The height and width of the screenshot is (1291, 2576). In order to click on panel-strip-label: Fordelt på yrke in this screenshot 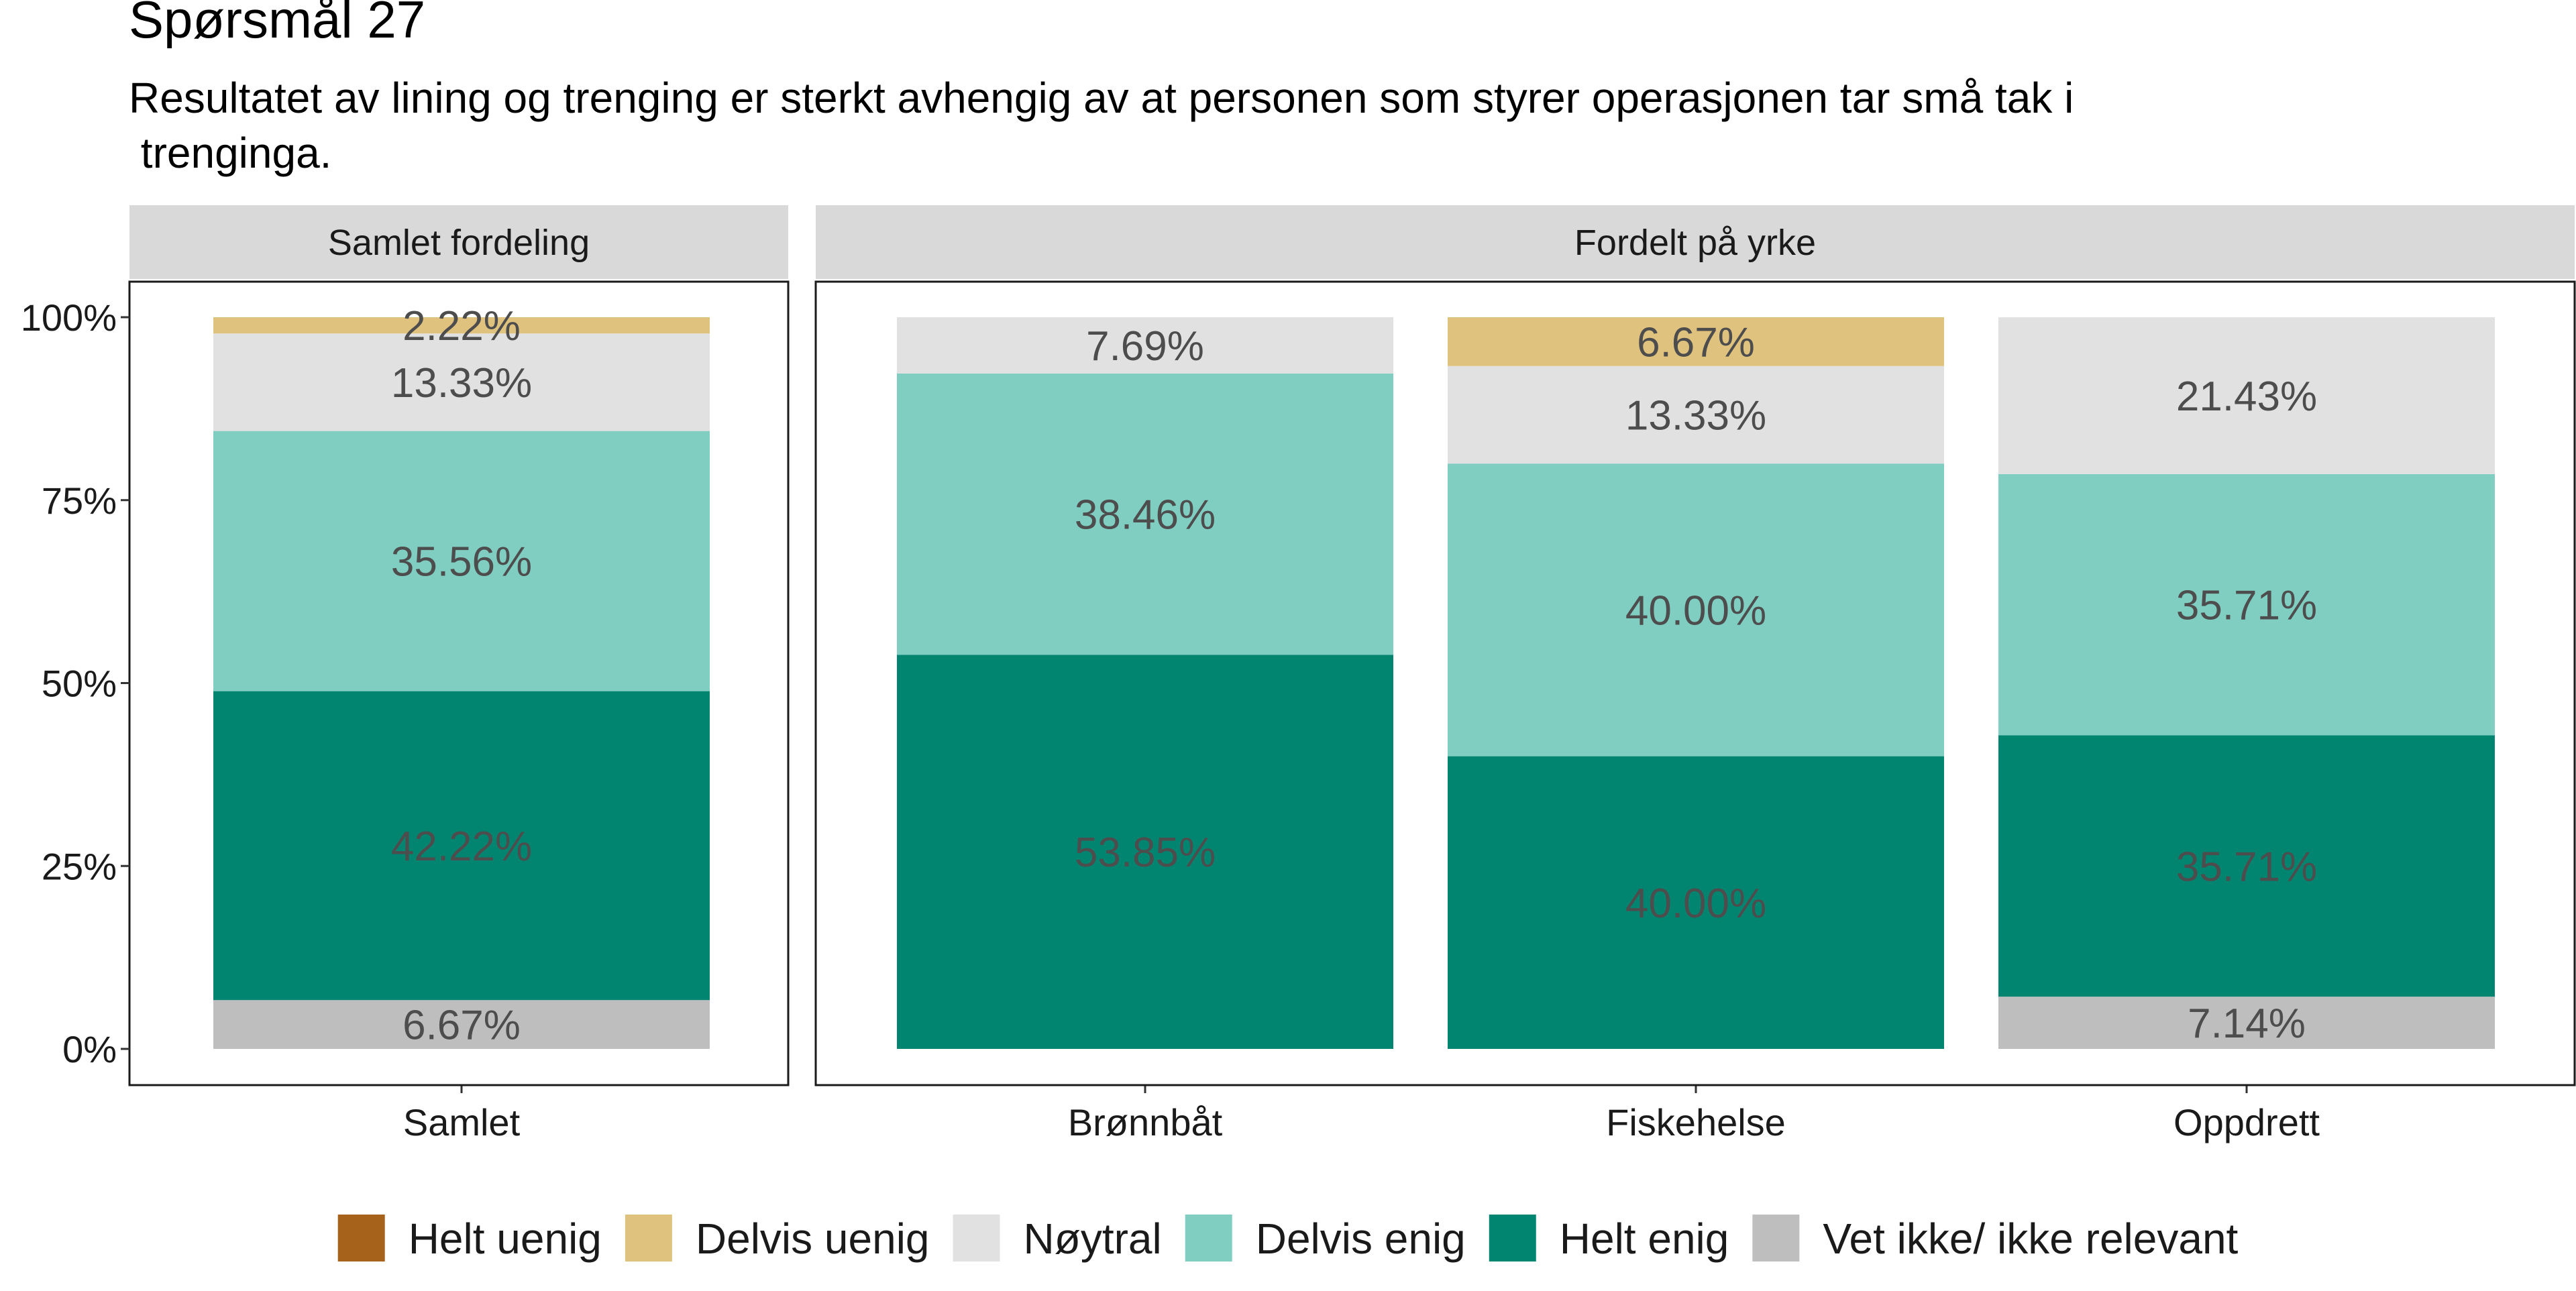, I will do `click(1695, 243)`.